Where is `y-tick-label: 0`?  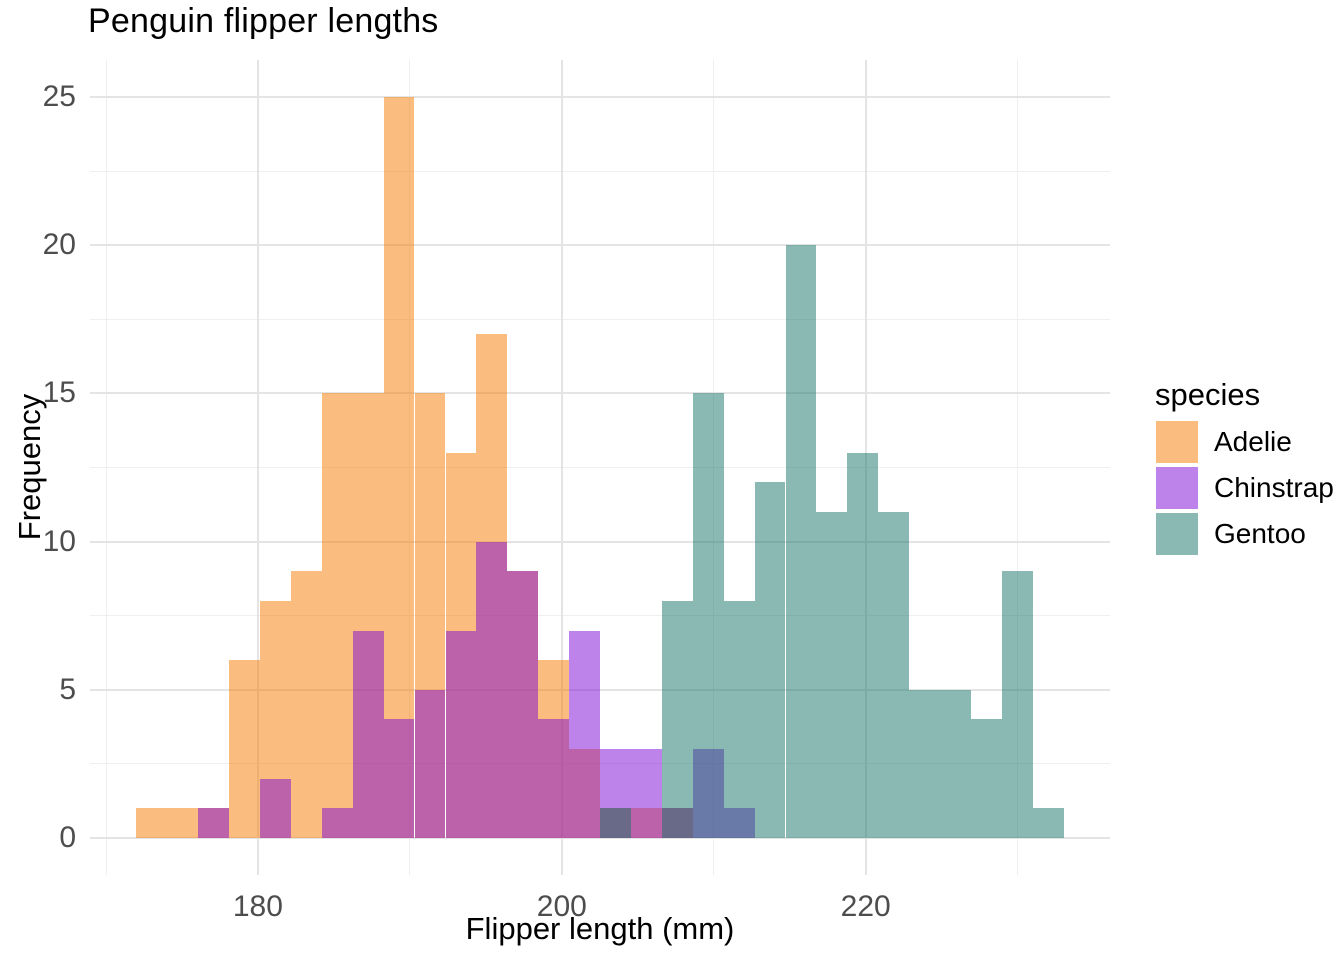
y-tick-label: 0 is located at coordinates (67, 837).